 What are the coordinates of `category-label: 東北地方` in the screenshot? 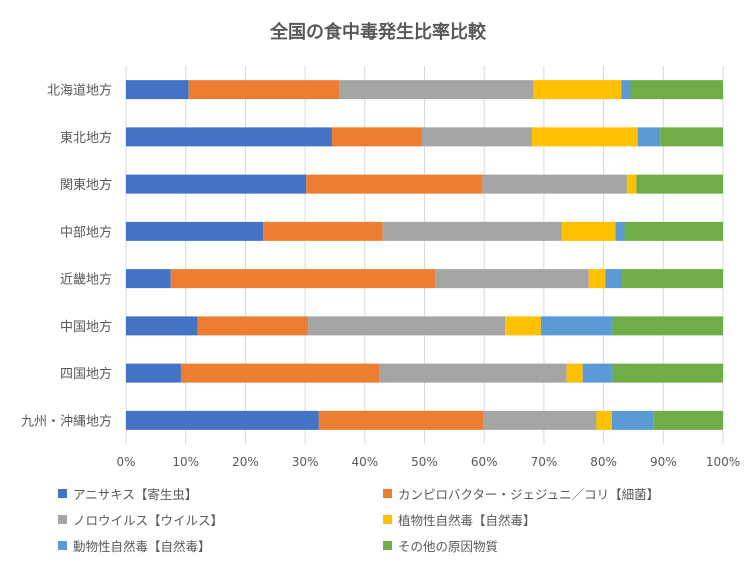 It's located at (86, 138).